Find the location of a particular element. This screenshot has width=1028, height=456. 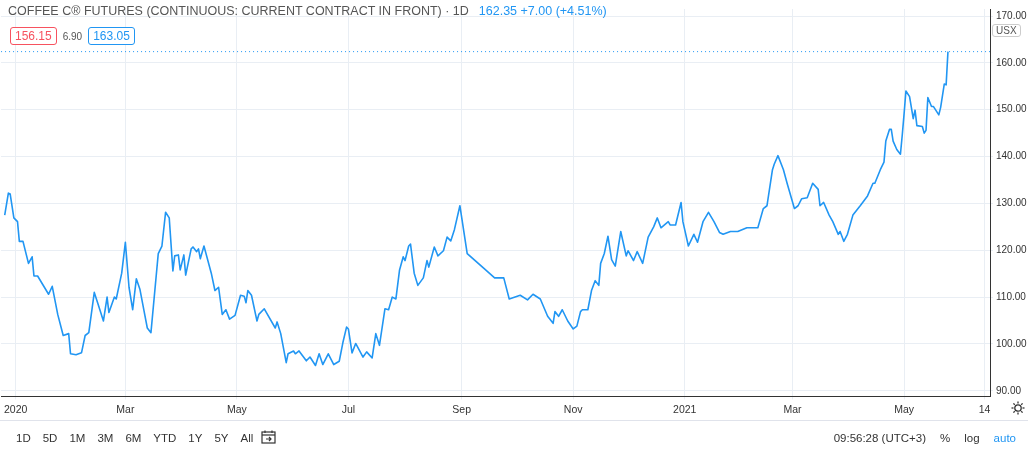

text: 5Y is located at coordinates (221, 438).